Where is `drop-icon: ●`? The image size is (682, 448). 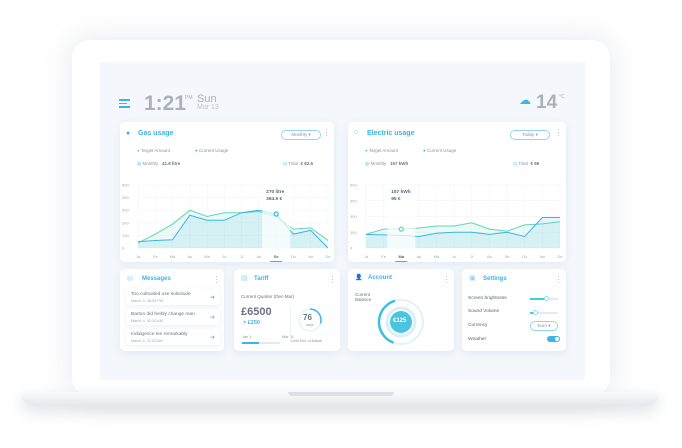 drop-icon: ● is located at coordinates (128, 133).